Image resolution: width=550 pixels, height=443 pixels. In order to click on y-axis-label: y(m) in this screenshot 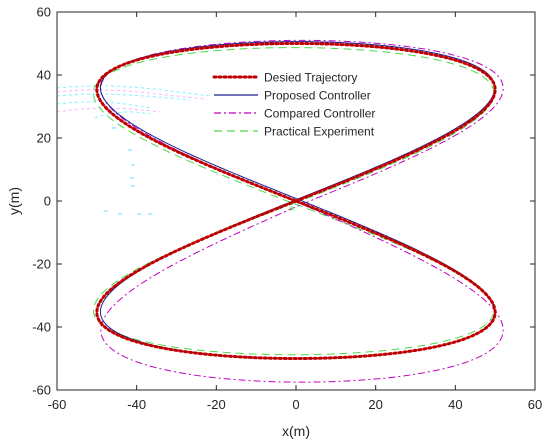, I will do `click(14, 201)`.